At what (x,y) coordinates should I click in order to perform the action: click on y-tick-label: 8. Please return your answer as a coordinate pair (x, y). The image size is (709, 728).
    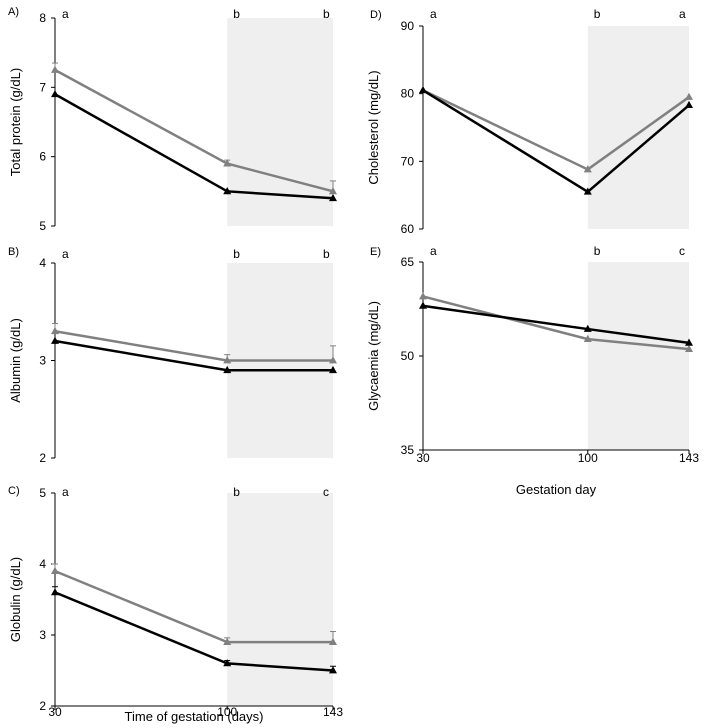
    Looking at the image, I should click on (42, 18).